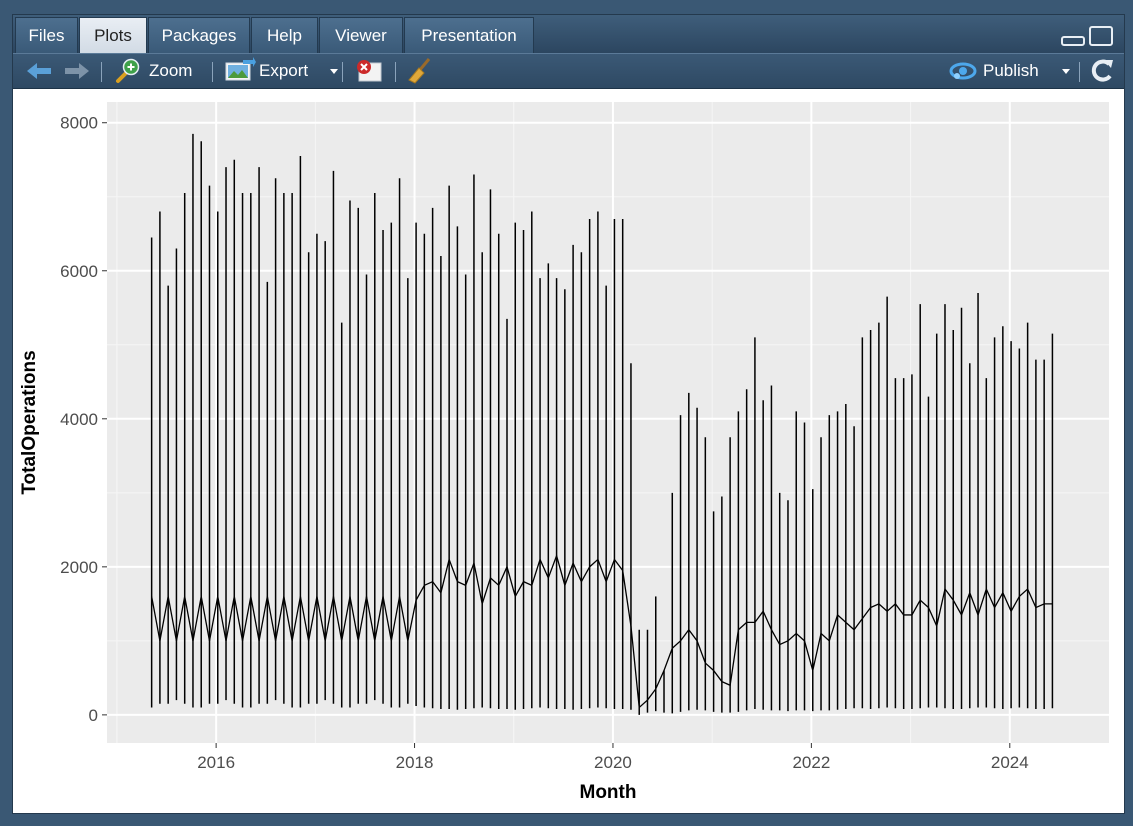 The width and height of the screenshot is (1133, 826). What do you see at coordinates (199, 35) in the screenshot?
I see `tab-packages: Packages` at bounding box center [199, 35].